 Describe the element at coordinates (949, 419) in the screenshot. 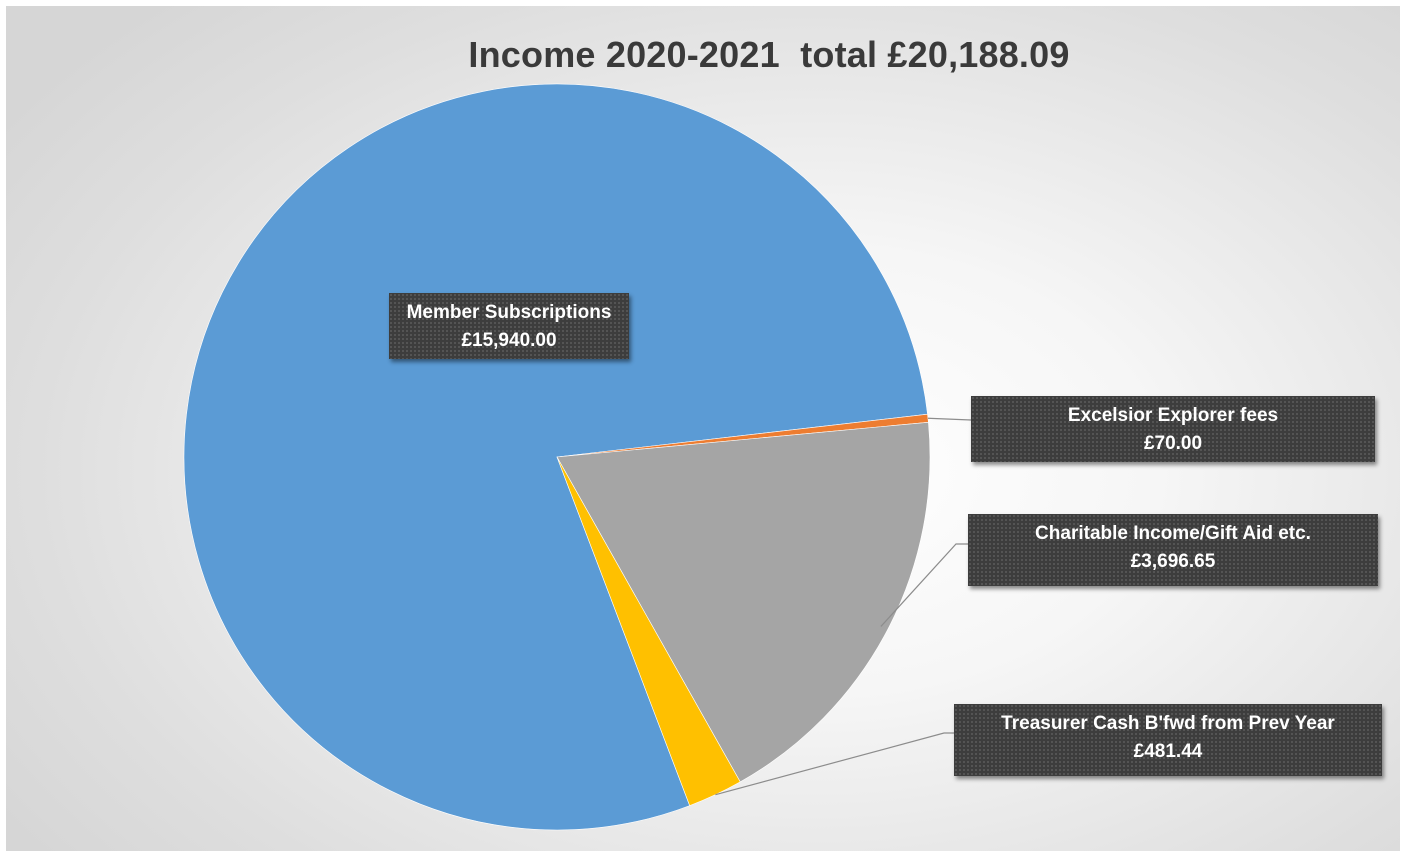

I see `leader-line-excelsior` at that location.